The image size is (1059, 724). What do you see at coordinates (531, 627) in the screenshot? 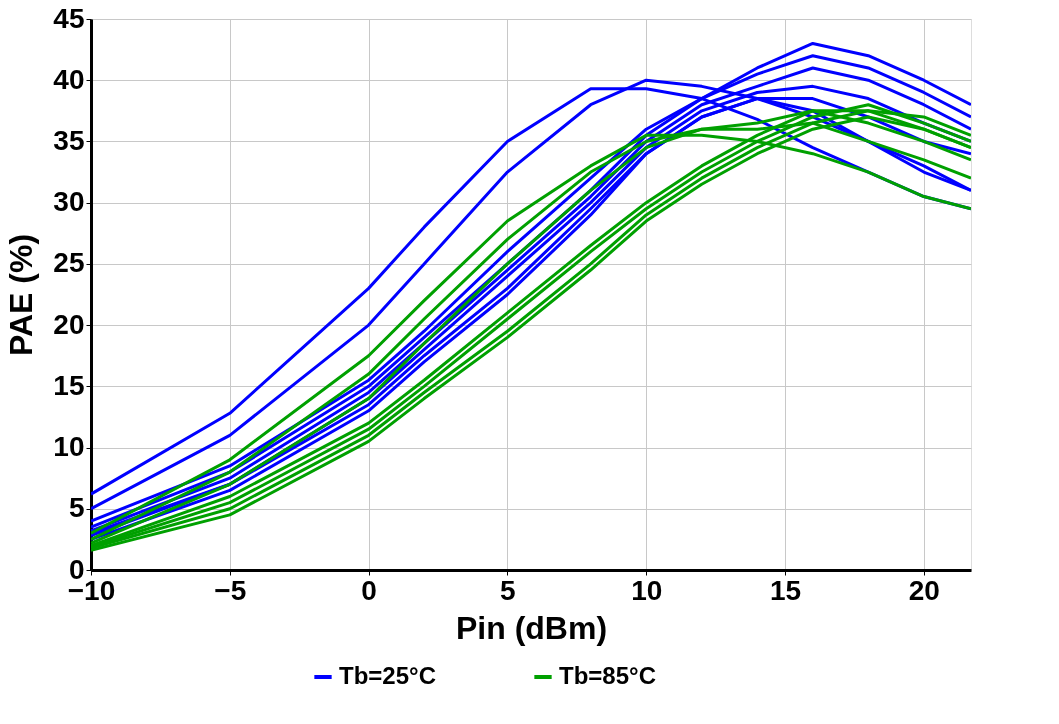
I see `x-axis-title: Pin (dBm)` at bounding box center [531, 627].